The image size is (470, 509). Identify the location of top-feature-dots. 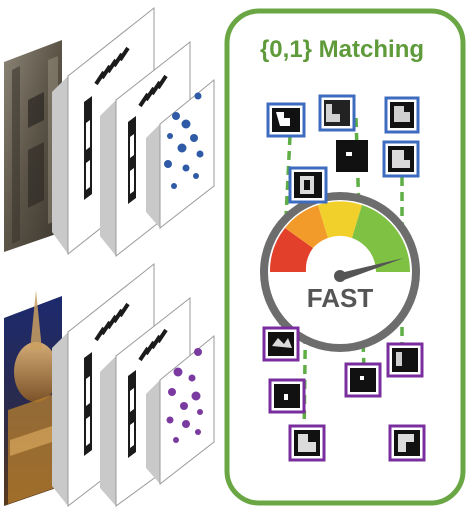
(184, 140).